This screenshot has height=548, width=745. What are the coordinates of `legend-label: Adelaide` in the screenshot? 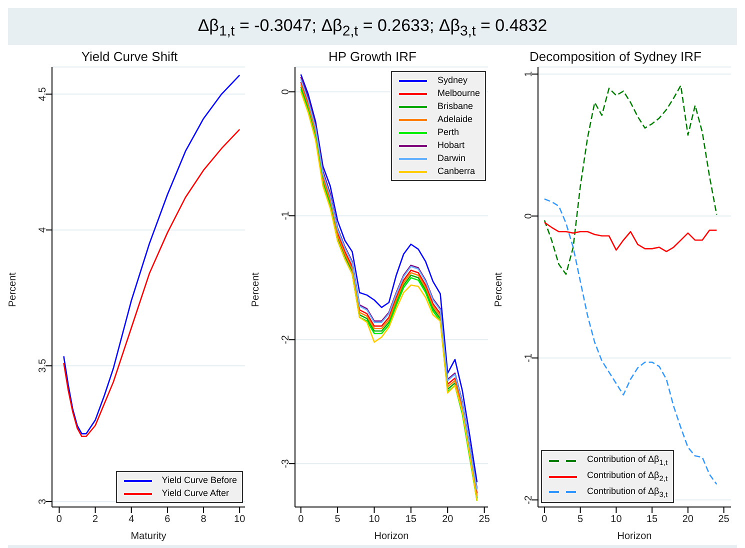 It's located at (454, 119).